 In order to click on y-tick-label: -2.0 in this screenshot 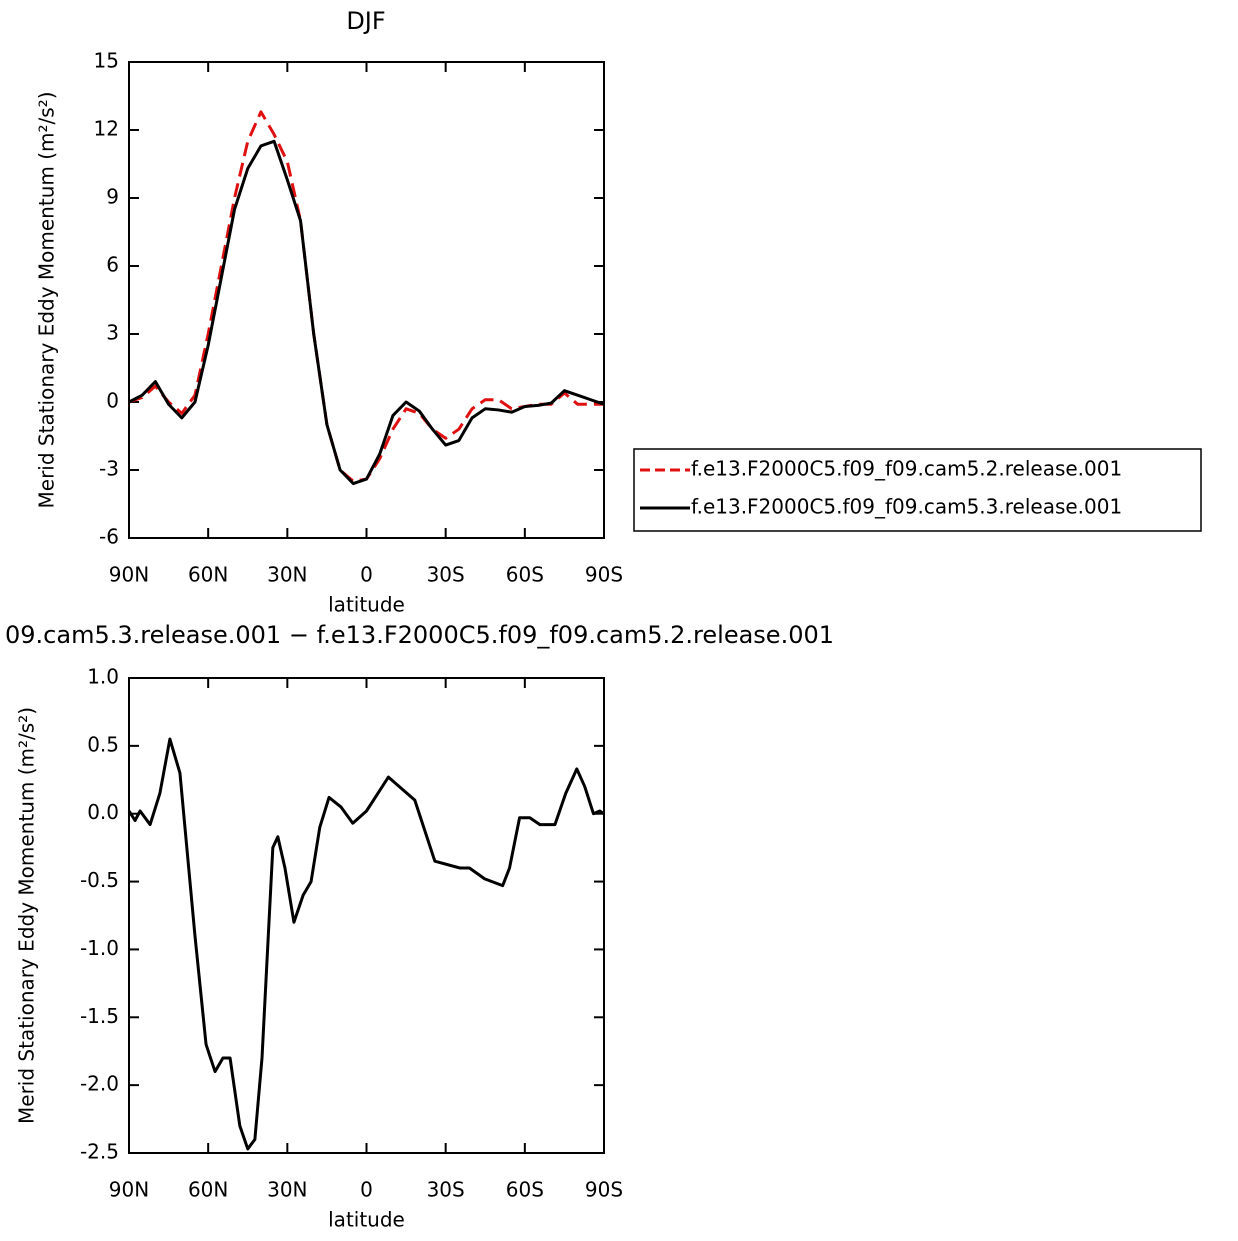, I will do `click(99, 1084)`.